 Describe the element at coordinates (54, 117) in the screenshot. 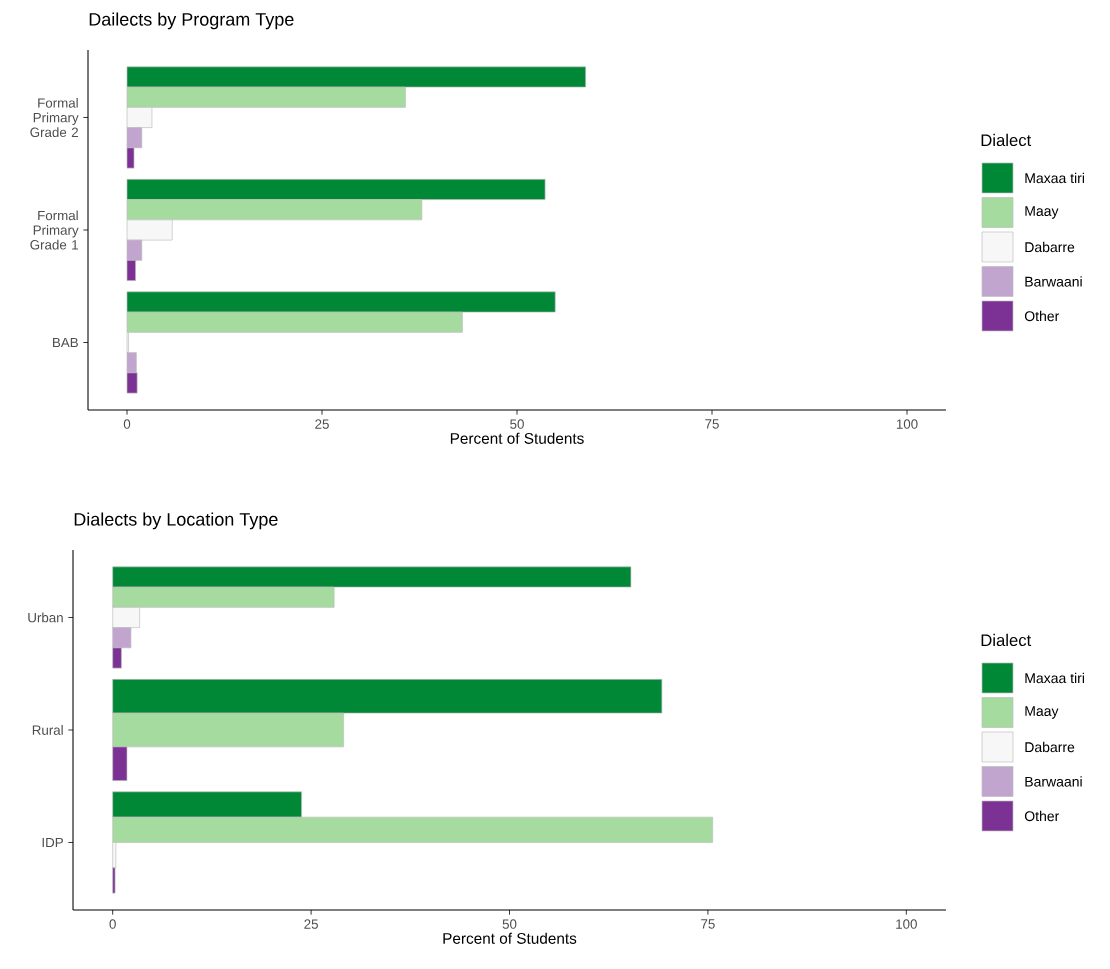

I see `y-tick-label: Formal Primary Grade 2` at that location.